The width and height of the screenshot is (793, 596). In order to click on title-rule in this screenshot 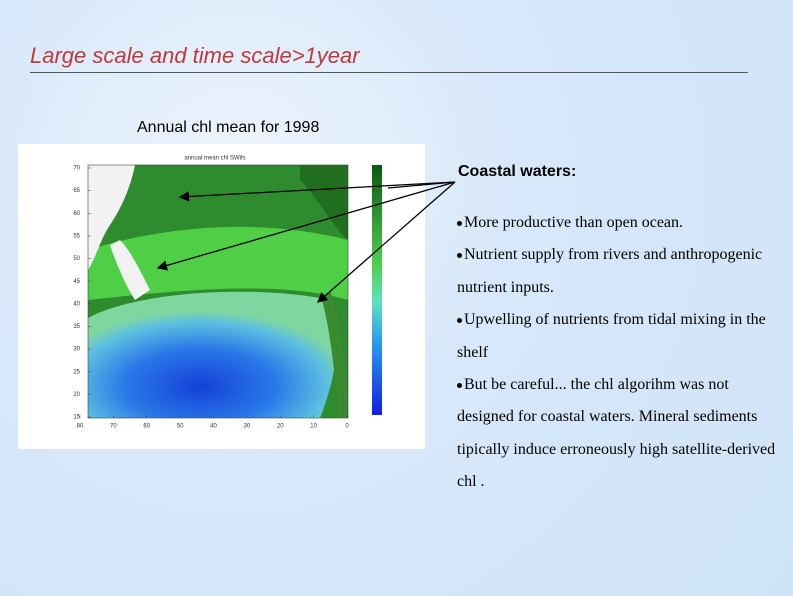, I will do `click(389, 72)`.